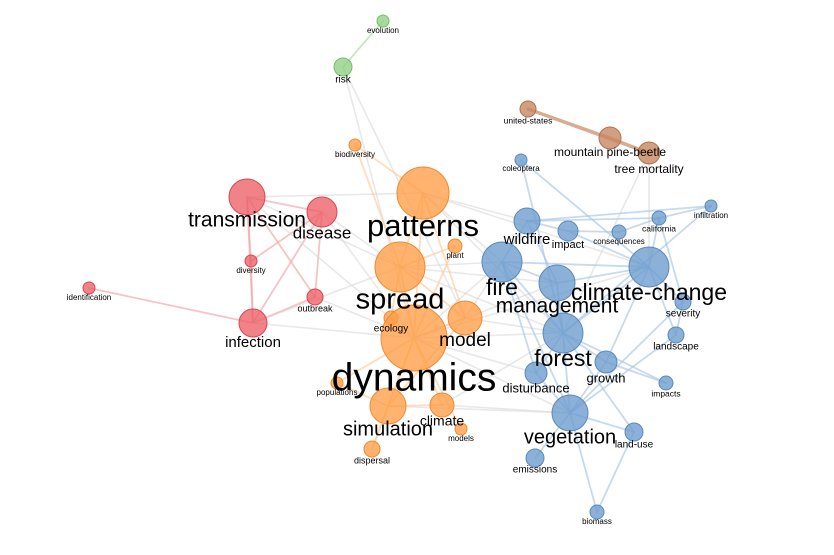  I want to click on label-infiltration: infiltration, so click(711, 215).